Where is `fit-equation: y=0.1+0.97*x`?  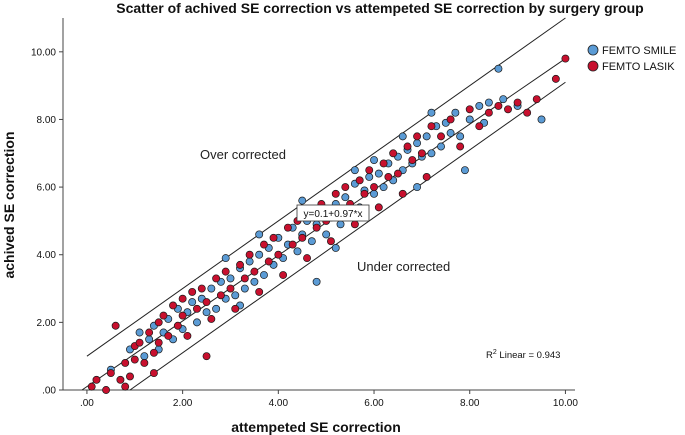 fit-equation: y=0.1+0.97*x is located at coordinates (333, 214).